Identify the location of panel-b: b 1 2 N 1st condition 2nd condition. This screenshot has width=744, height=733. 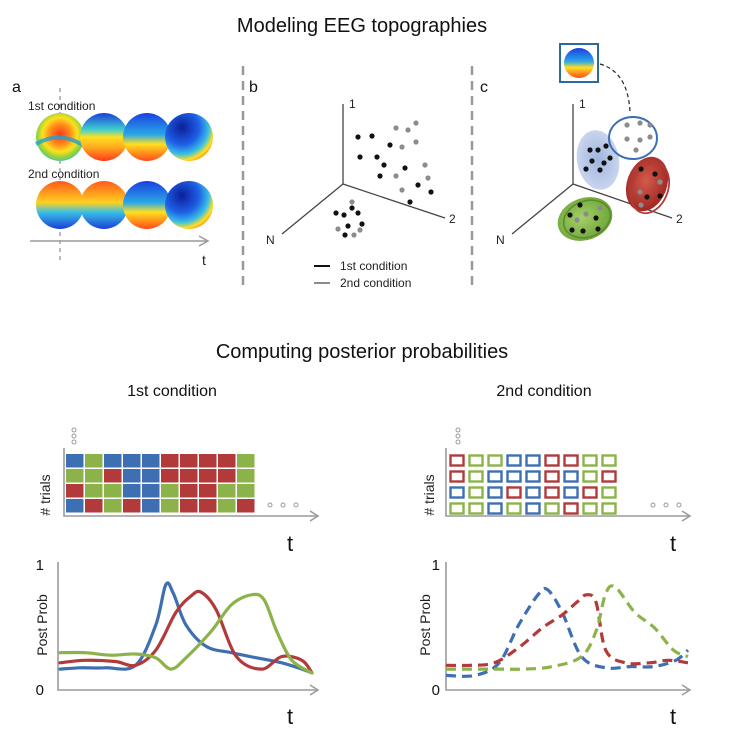
(352, 184).